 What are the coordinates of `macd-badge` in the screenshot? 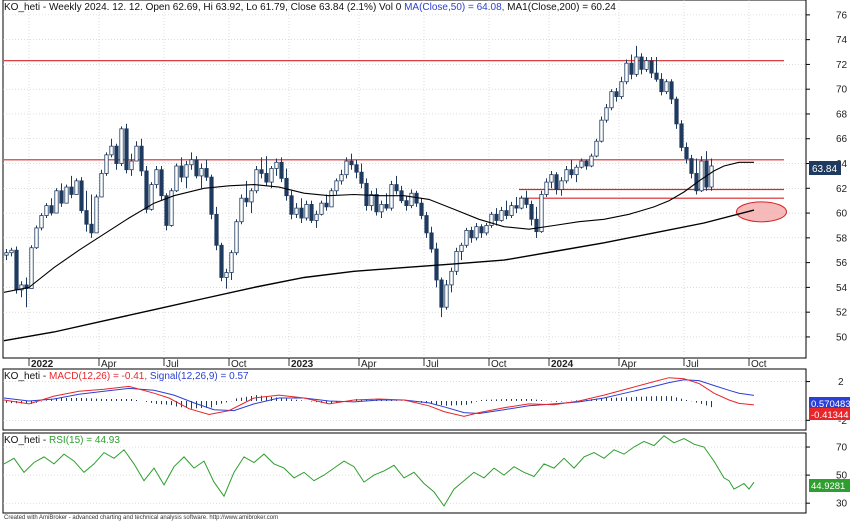 It's located at (829, 414).